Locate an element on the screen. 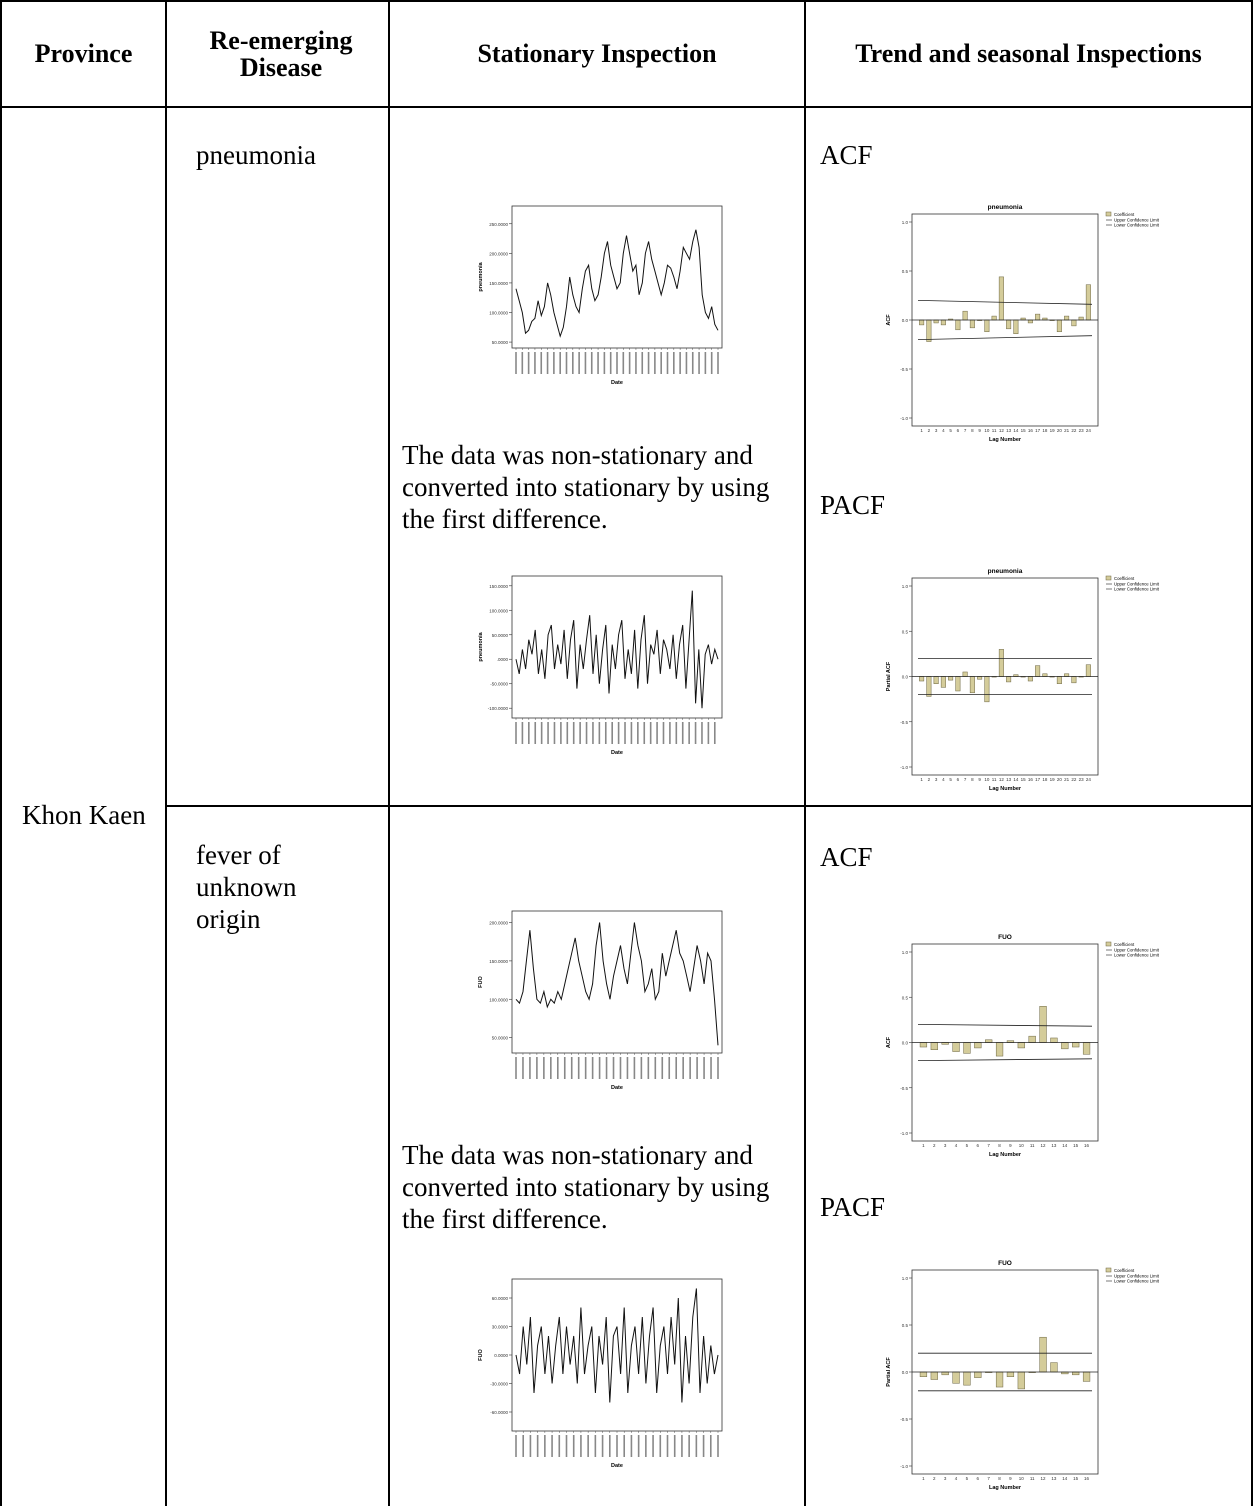 This screenshot has height=1506, width=1253. x-tick-label: 4 is located at coordinates (943, 430).